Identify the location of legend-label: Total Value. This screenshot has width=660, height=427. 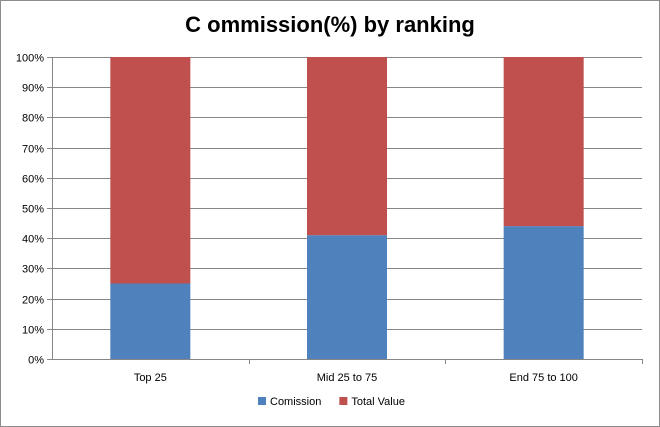
(378, 402).